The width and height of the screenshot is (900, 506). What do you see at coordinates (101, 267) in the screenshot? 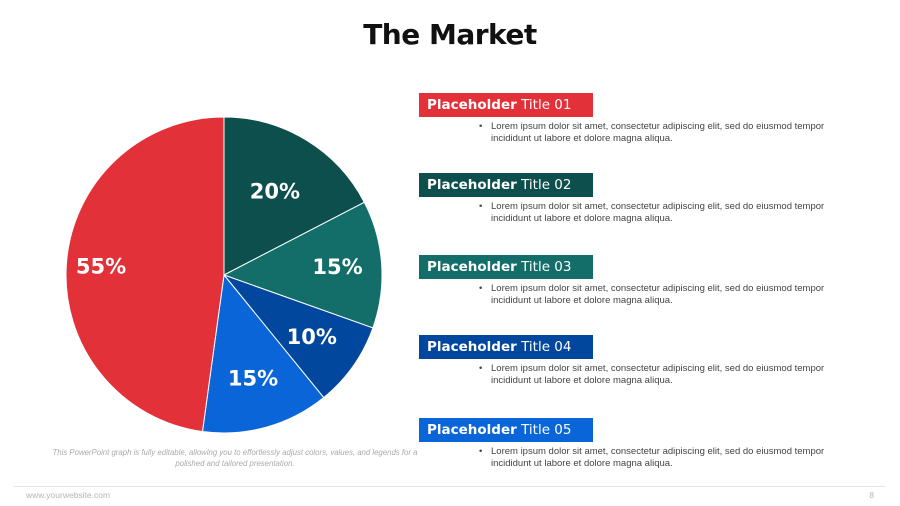
I see `pie-slice-label: 55%` at bounding box center [101, 267].